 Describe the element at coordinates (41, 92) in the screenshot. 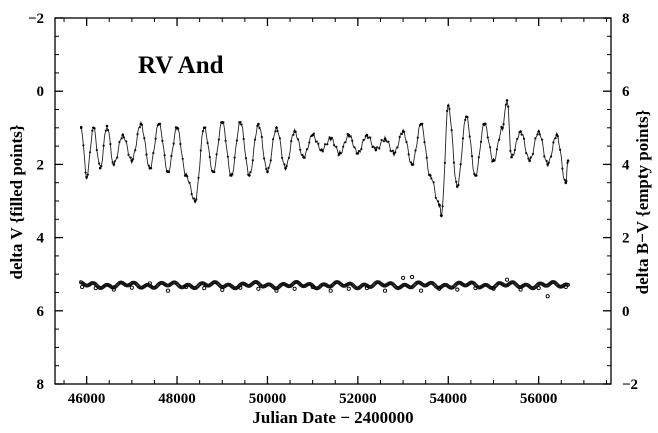

I see `y-left-tick-label: 0` at that location.